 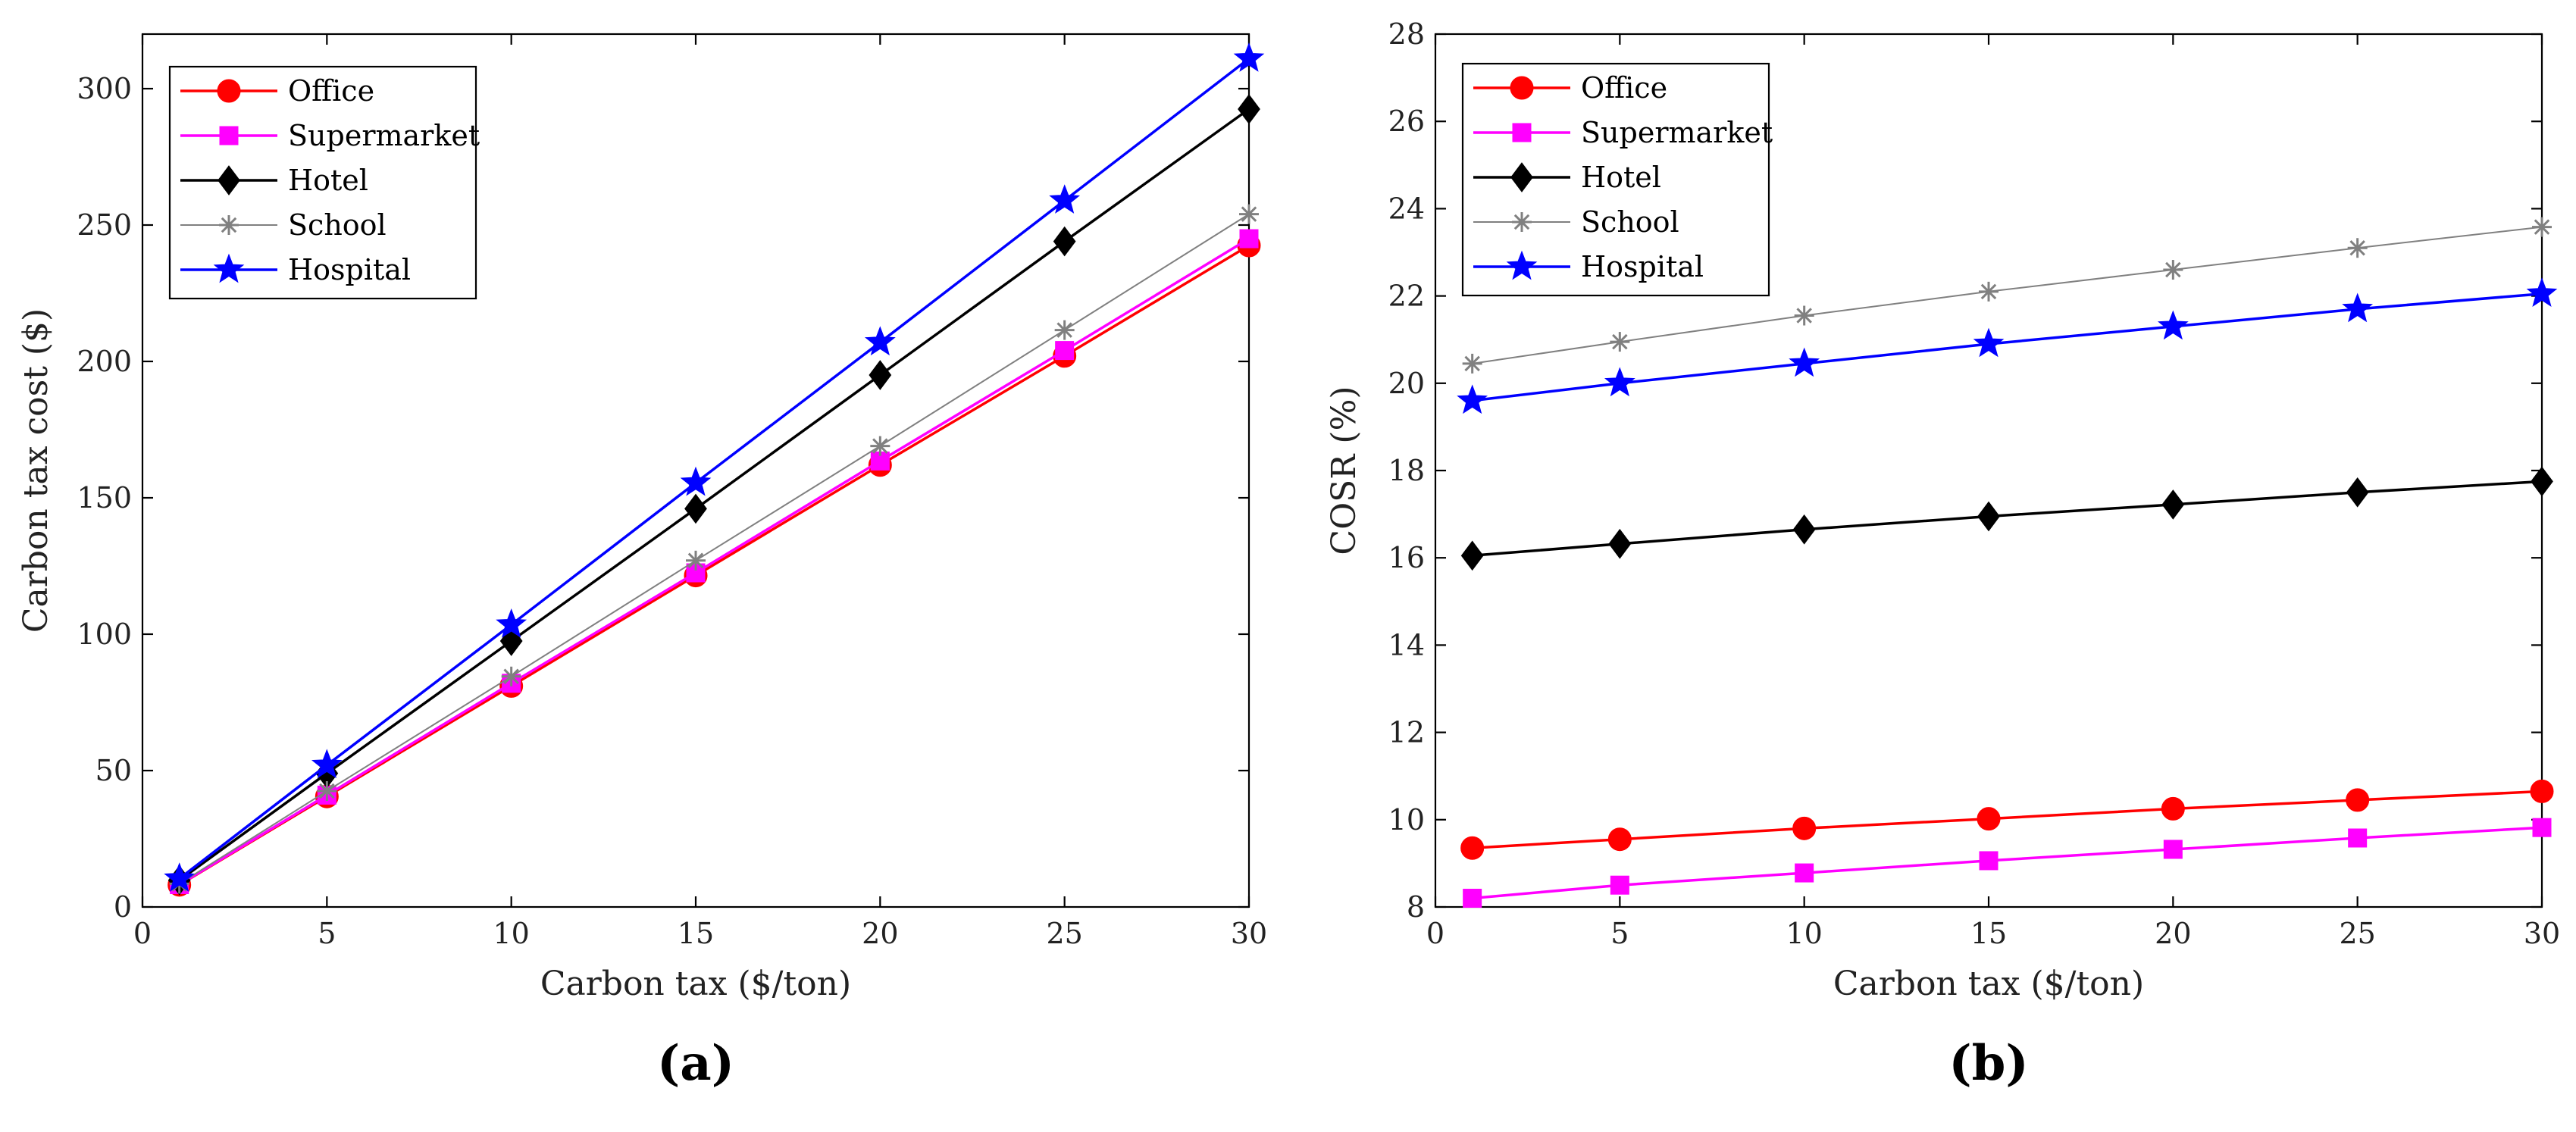 I want to click on y-tick-label: 14, so click(x=1407, y=644).